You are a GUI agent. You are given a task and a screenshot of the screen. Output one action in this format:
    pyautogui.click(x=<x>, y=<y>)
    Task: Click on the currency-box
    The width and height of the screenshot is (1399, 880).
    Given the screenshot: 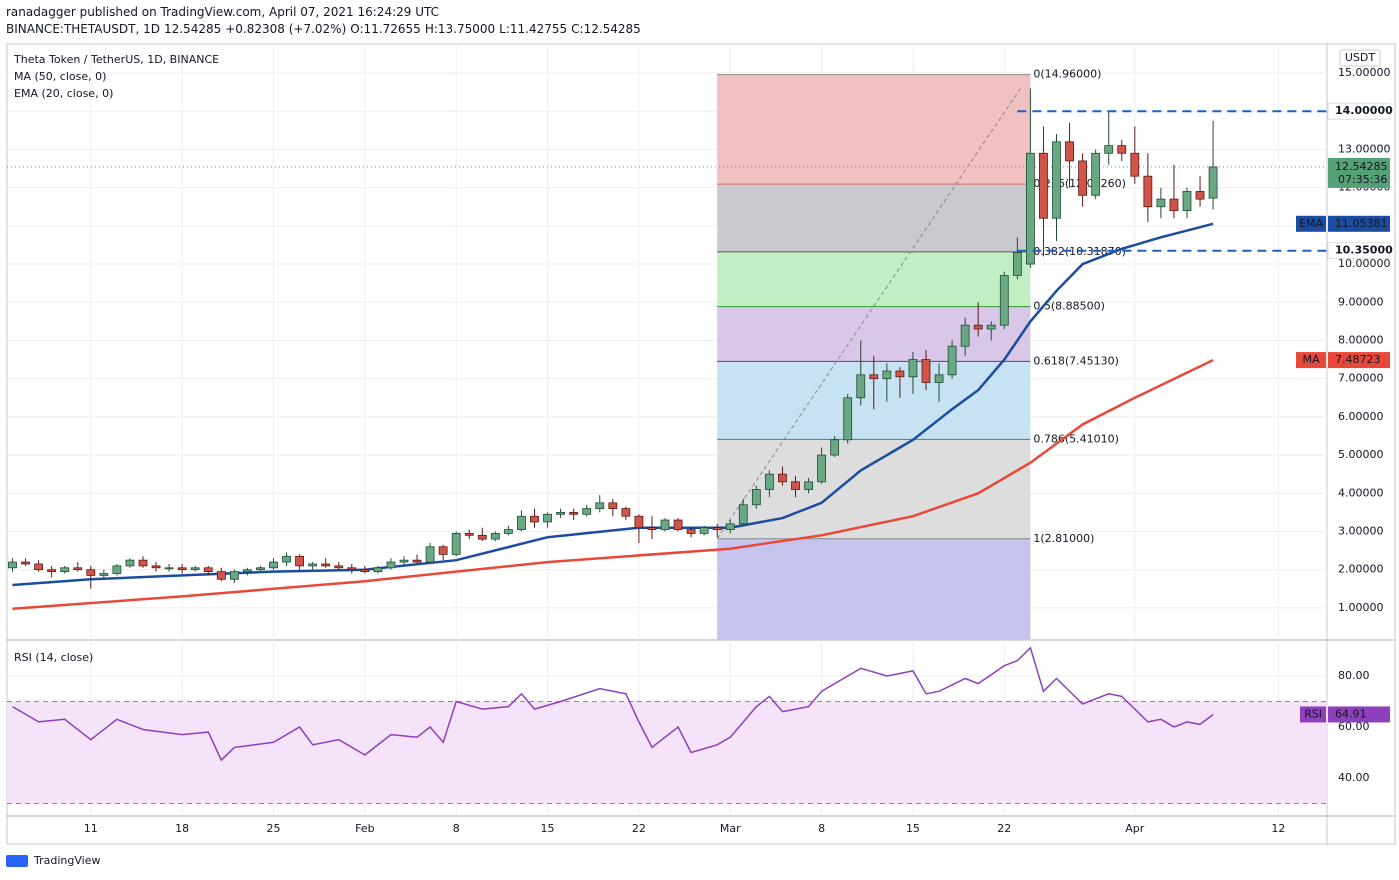 What is the action you would take?
    pyautogui.click(x=1360, y=58)
    